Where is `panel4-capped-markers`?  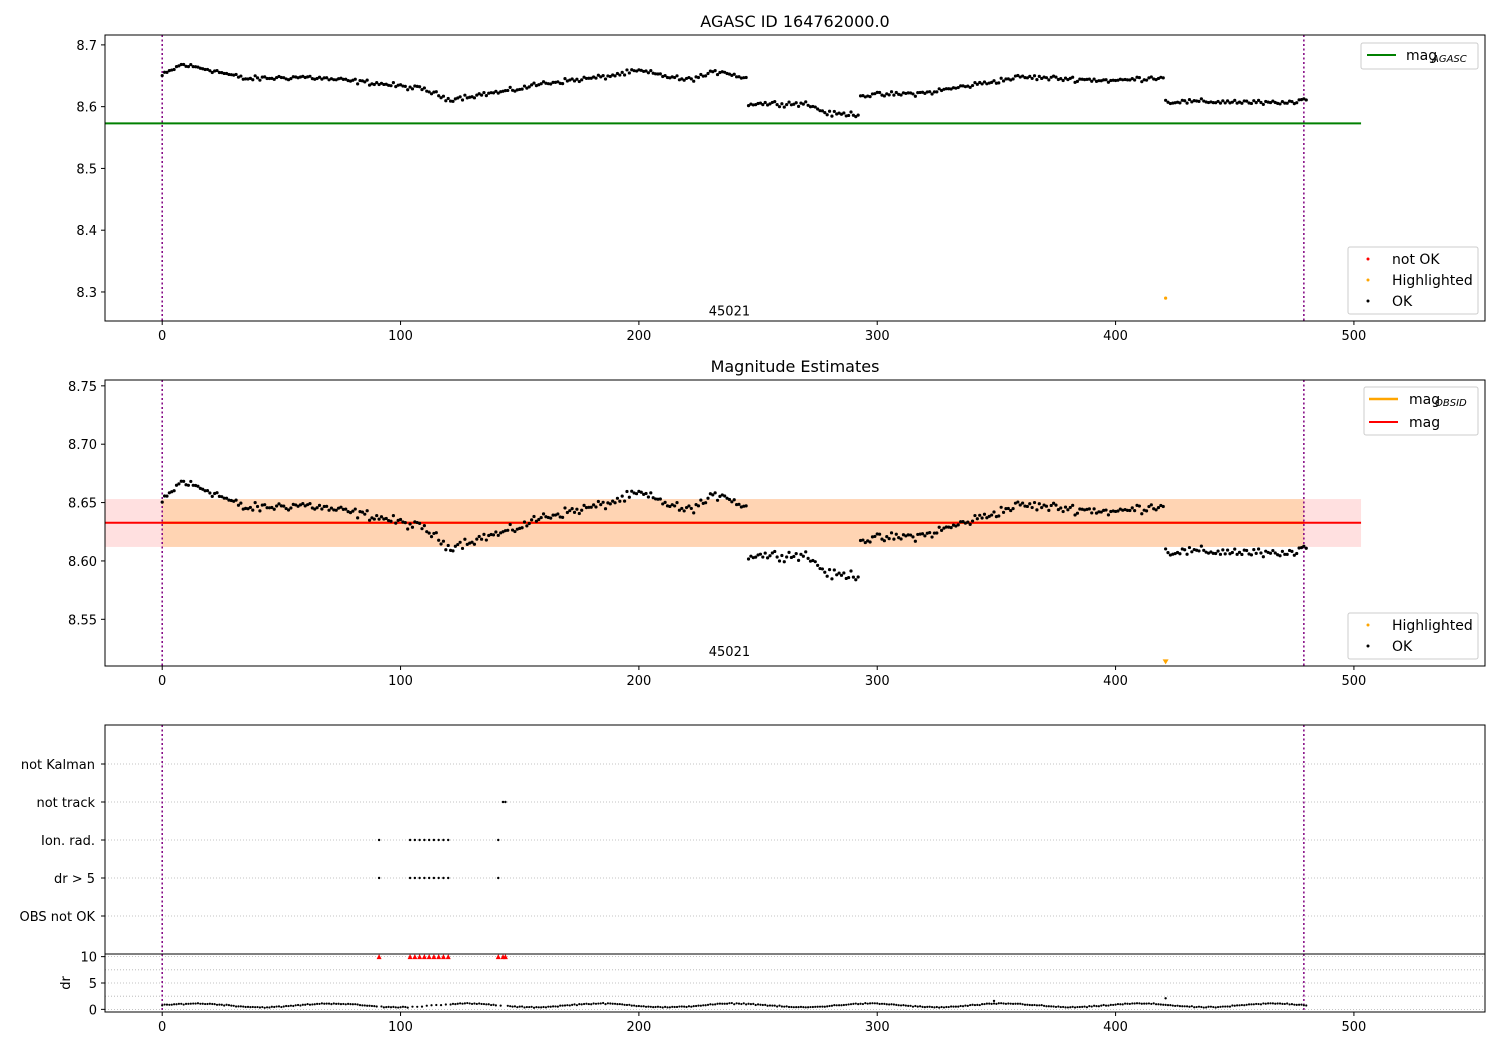 panel4-capped-markers is located at coordinates (442, 957).